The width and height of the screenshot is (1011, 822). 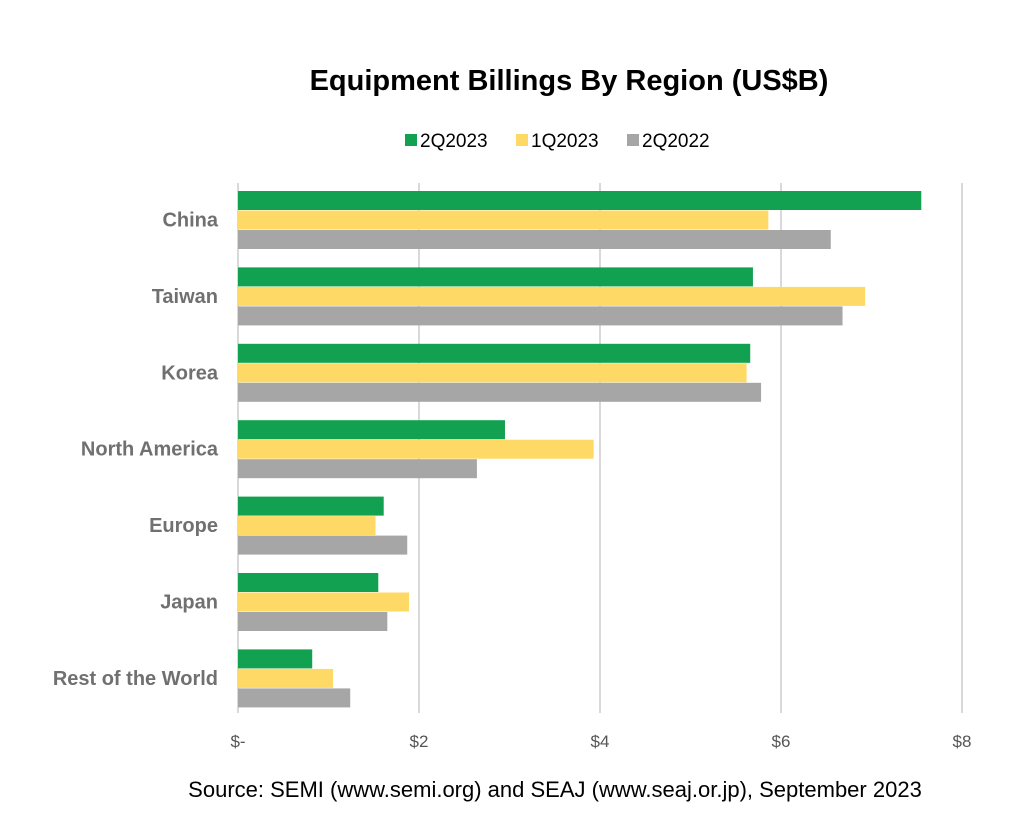 What do you see at coordinates (190, 373) in the screenshot?
I see `category-label: Korea` at bounding box center [190, 373].